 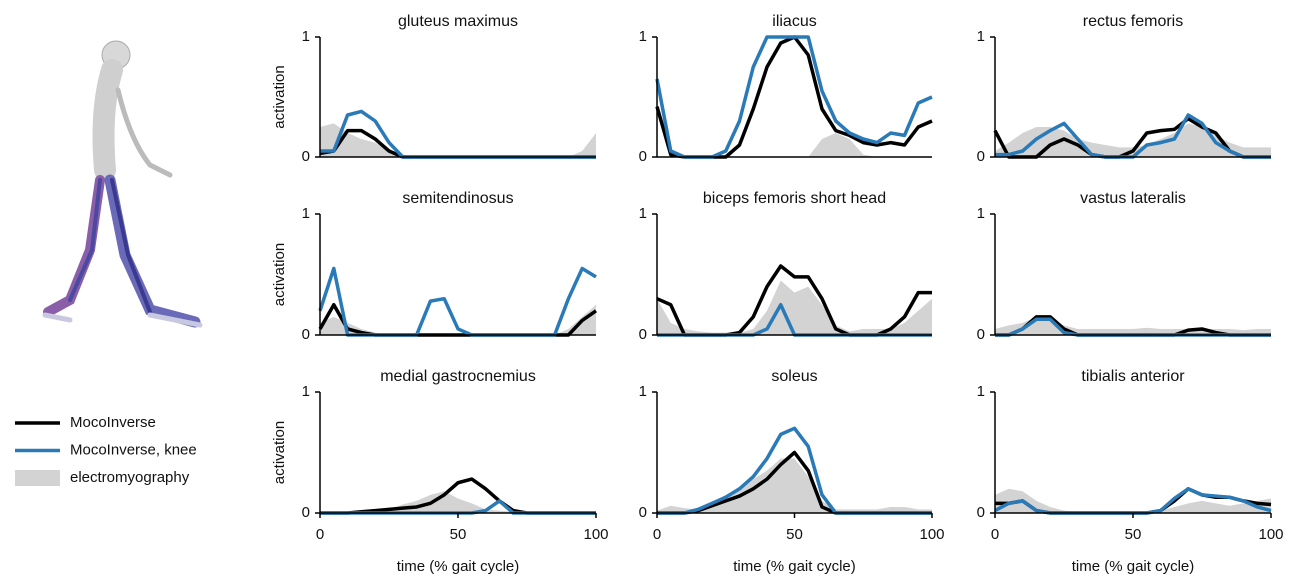 I want to click on legend-swatch, so click(x=37, y=478).